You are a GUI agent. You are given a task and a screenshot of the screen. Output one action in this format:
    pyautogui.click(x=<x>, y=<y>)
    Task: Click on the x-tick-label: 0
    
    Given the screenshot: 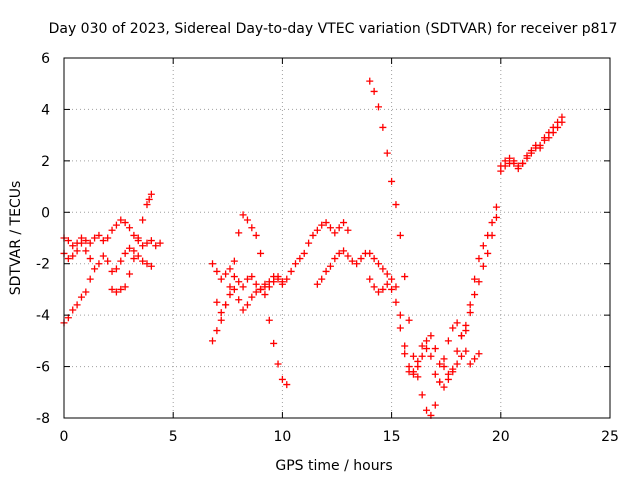 What is the action you would take?
    pyautogui.click(x=64, y=437)
    